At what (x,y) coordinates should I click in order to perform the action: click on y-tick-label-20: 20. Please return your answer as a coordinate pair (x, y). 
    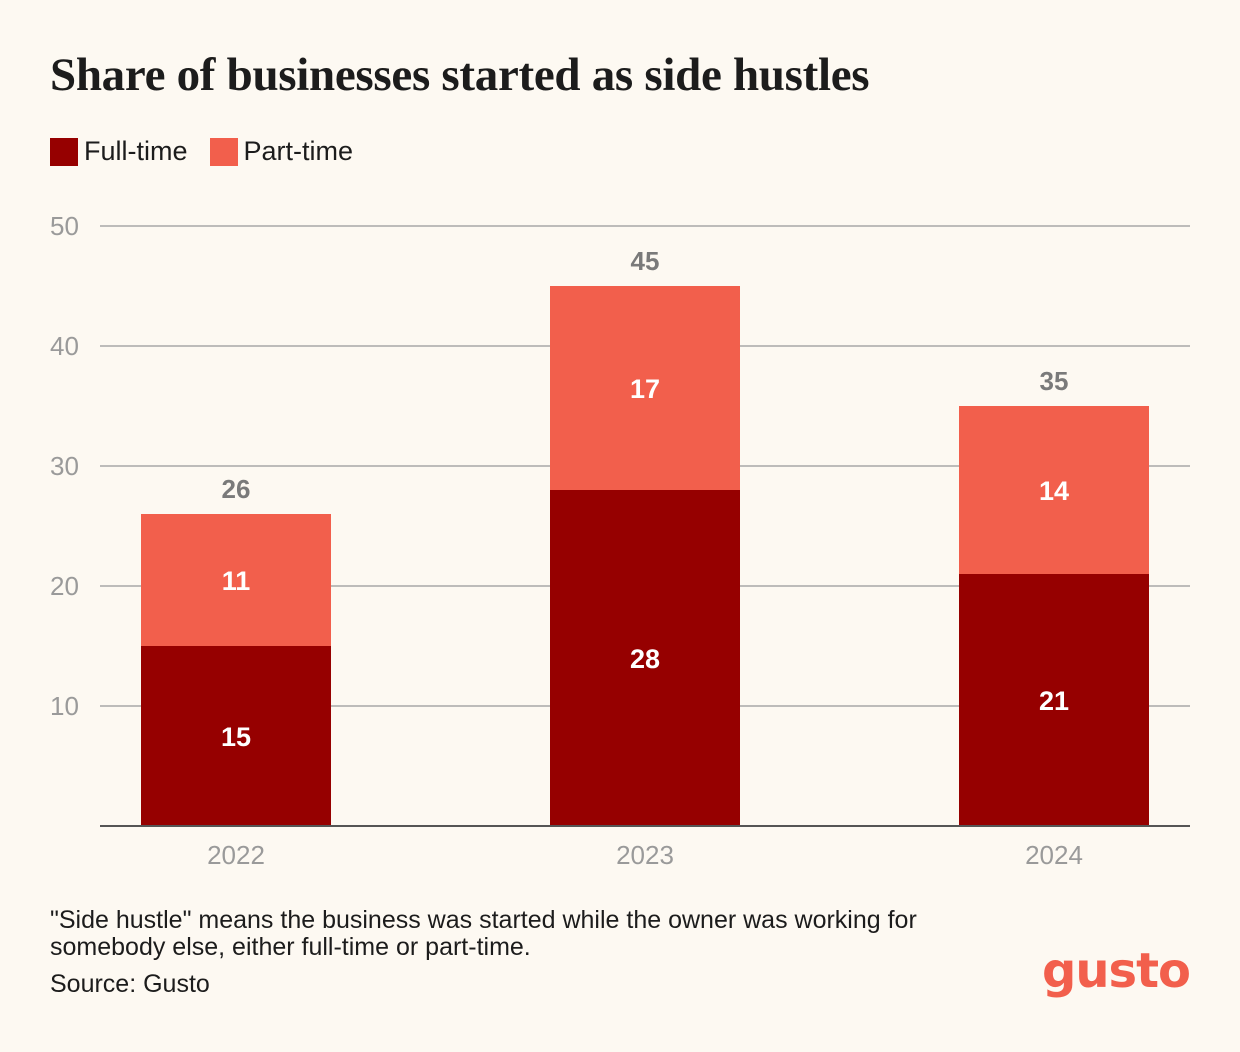
    Looking at the image, I should click on (64, 586).